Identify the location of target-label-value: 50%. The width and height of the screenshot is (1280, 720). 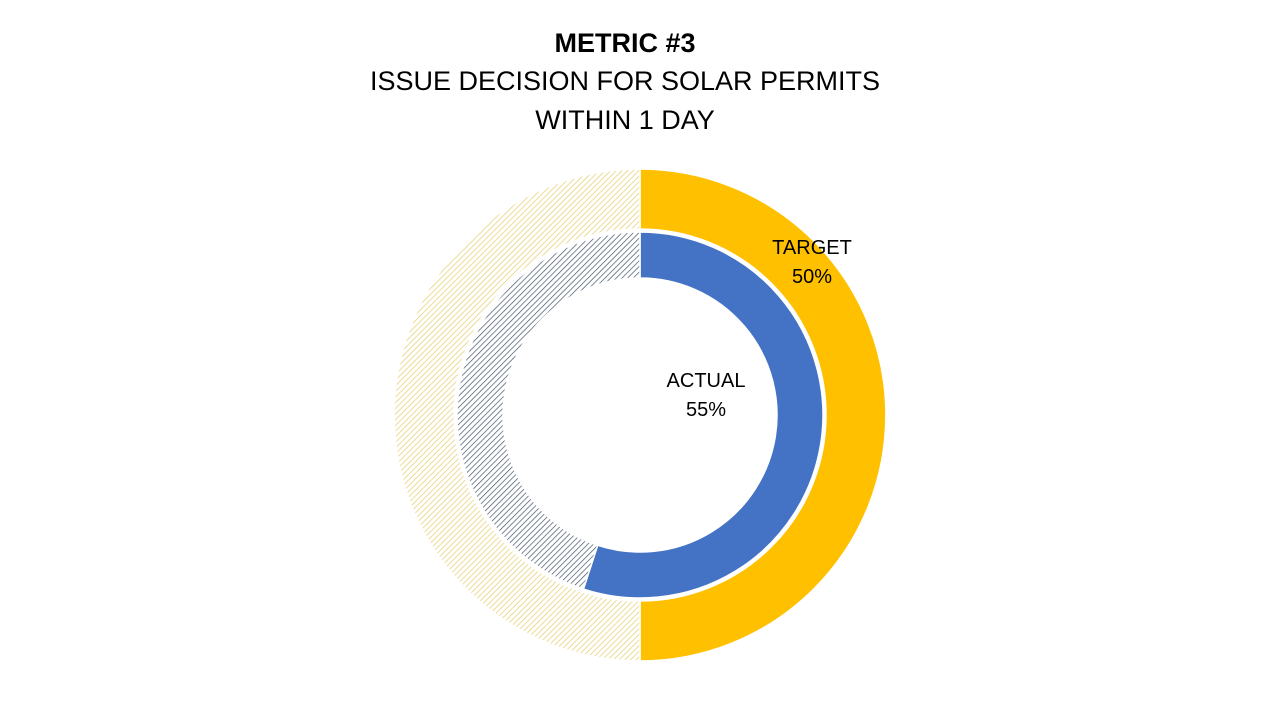
(812, 277).